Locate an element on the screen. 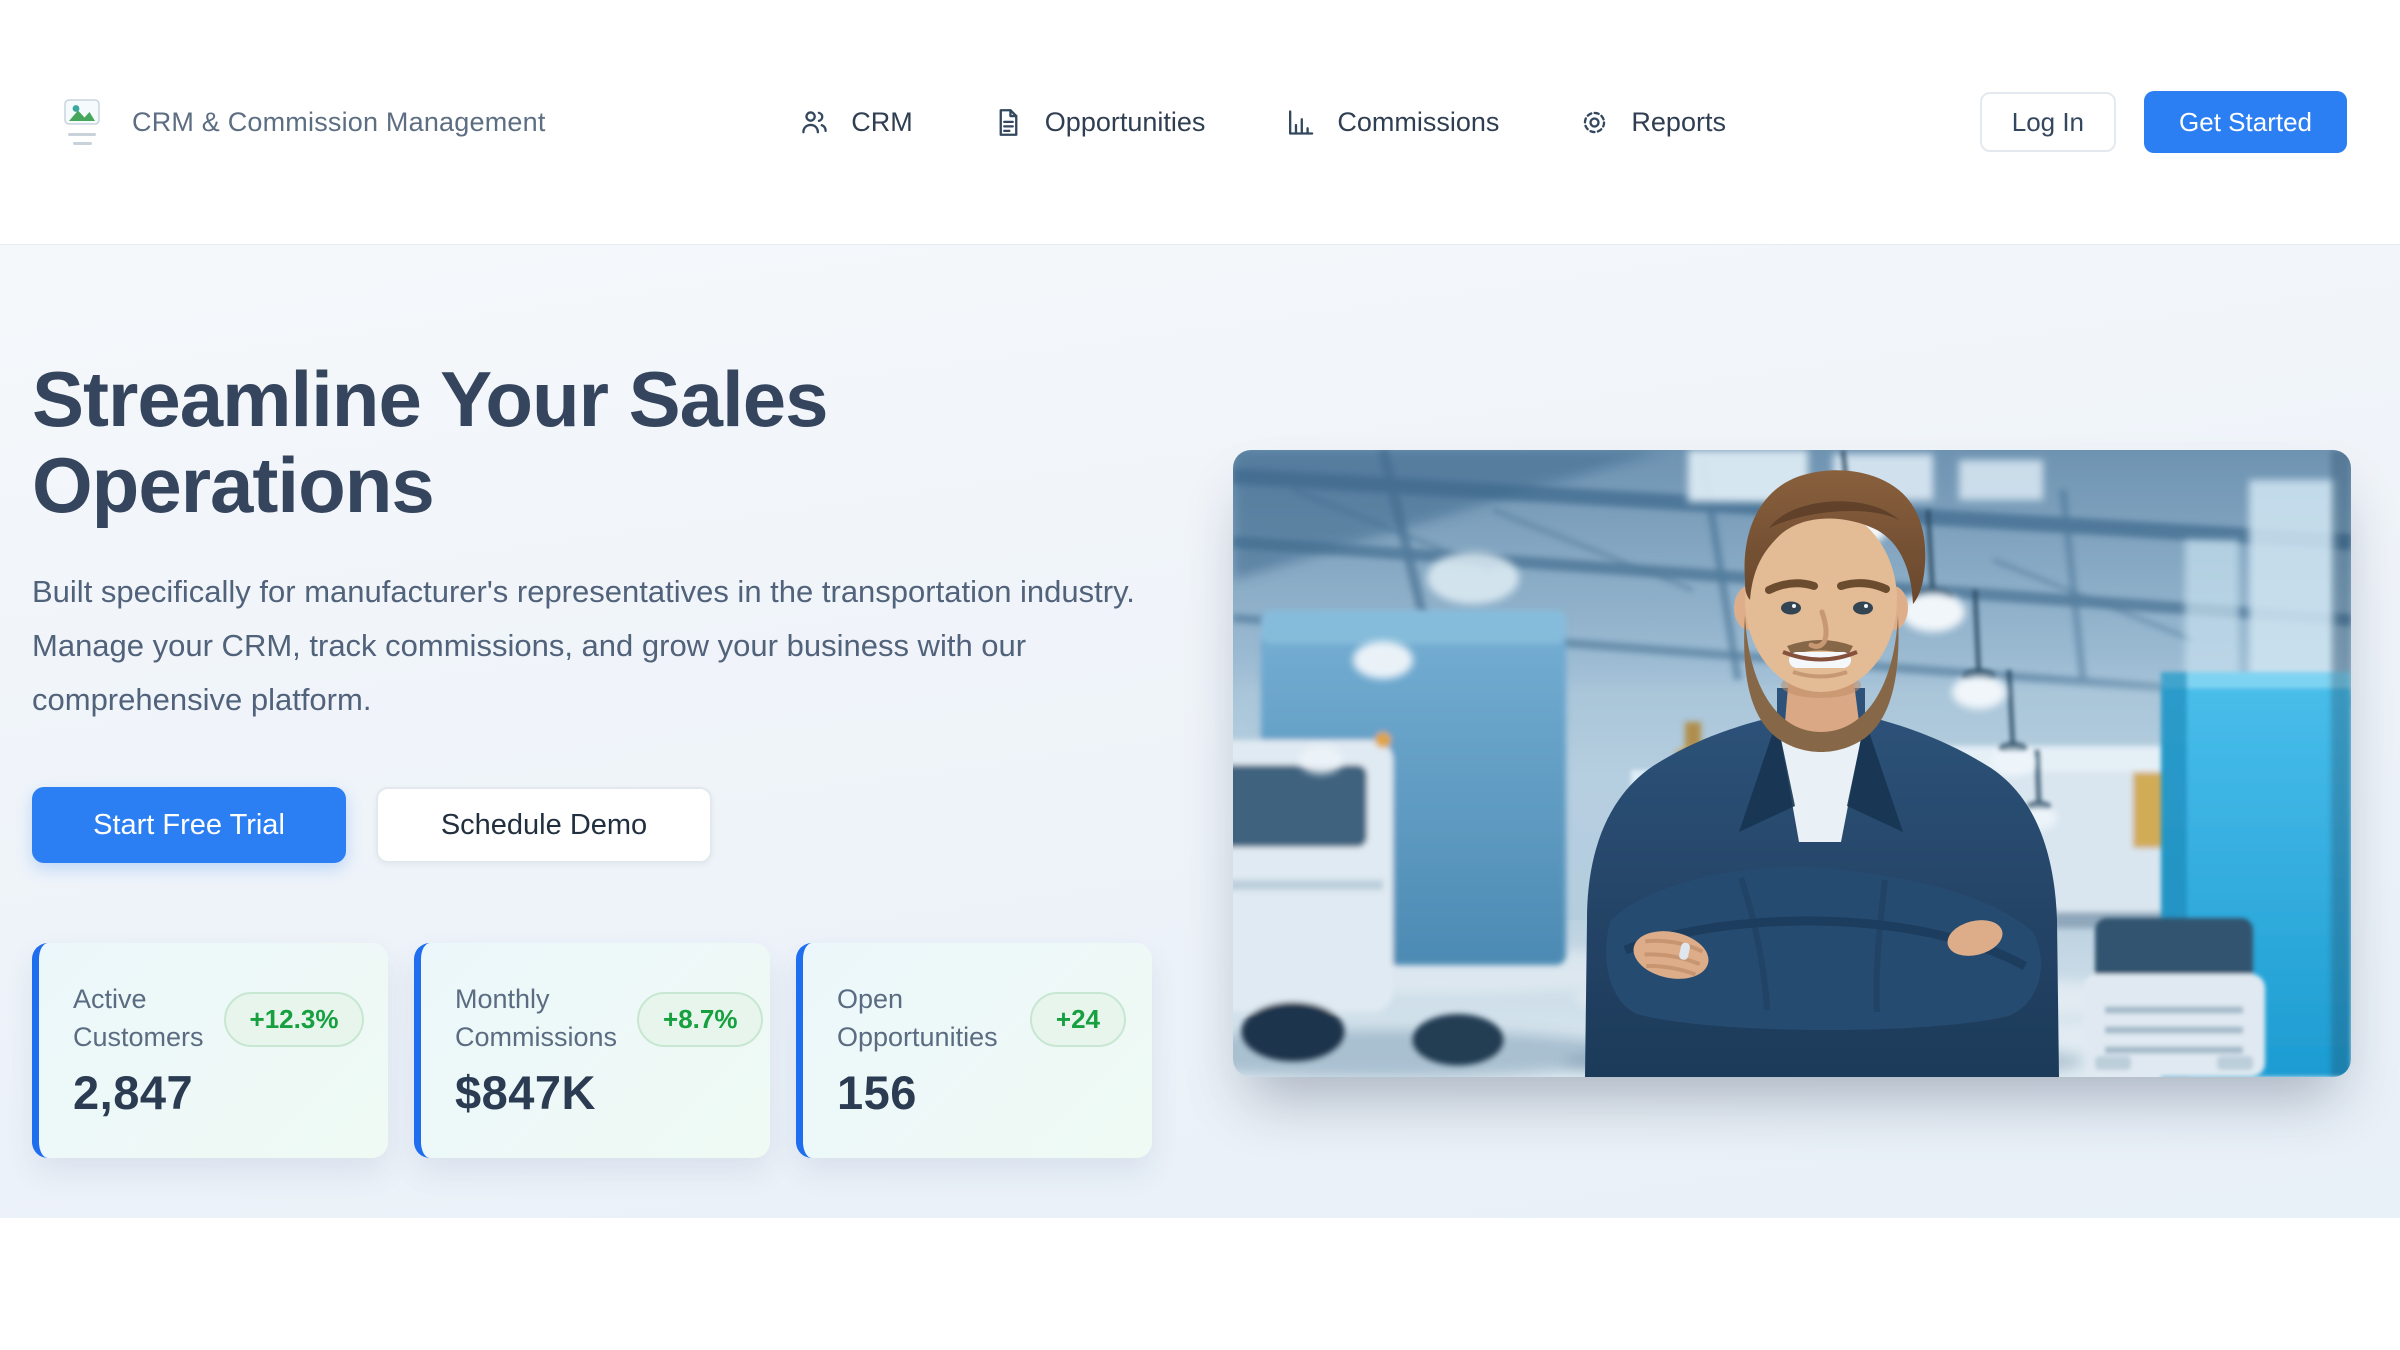 The width and height of the screenshot is (2400, 1350). stat-value: $847K is located at coordinates (525, 1092).